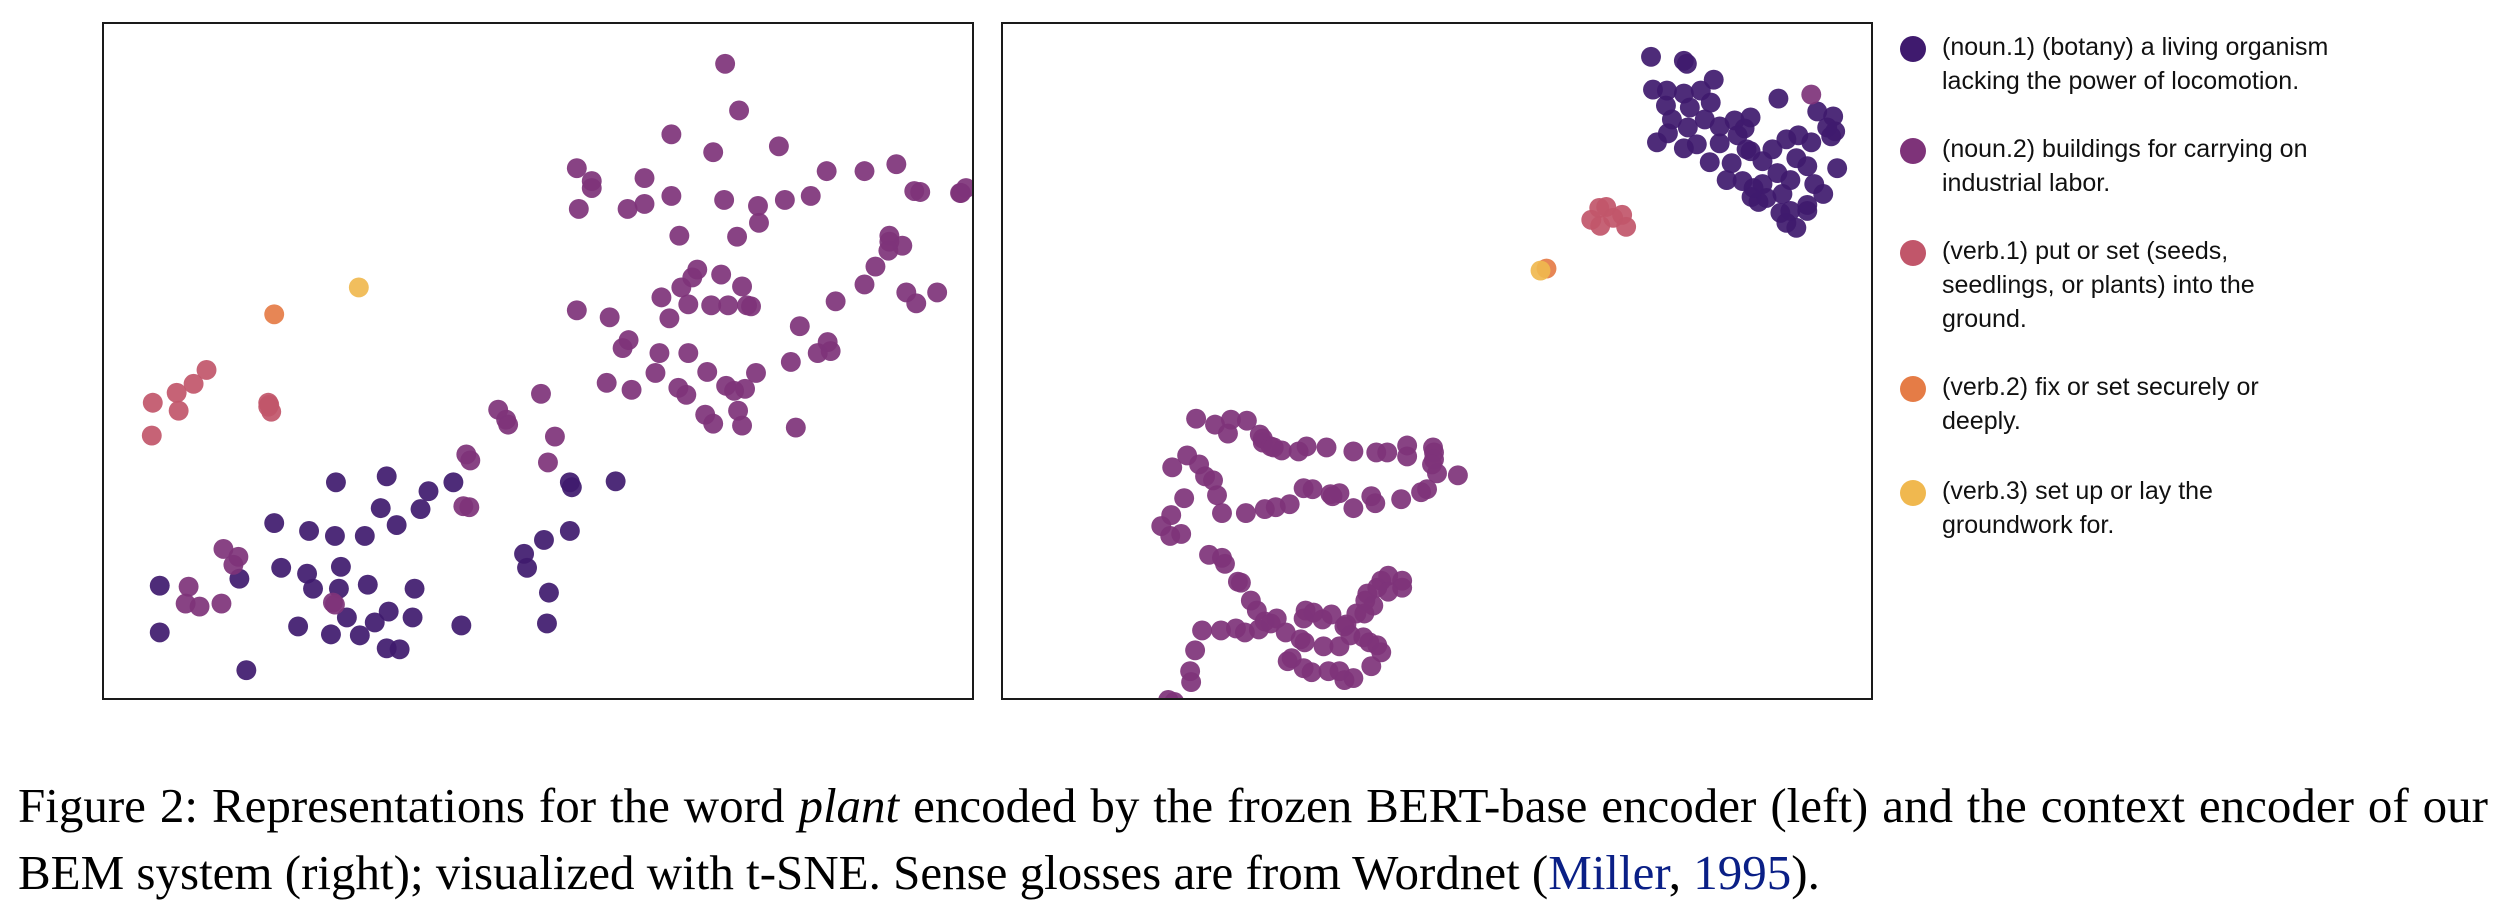 This screenshot has height=920, width=2504. Describe the element at coordinates (274, 314) in the screenshot. I see `scatter-point-verb2` at that location.